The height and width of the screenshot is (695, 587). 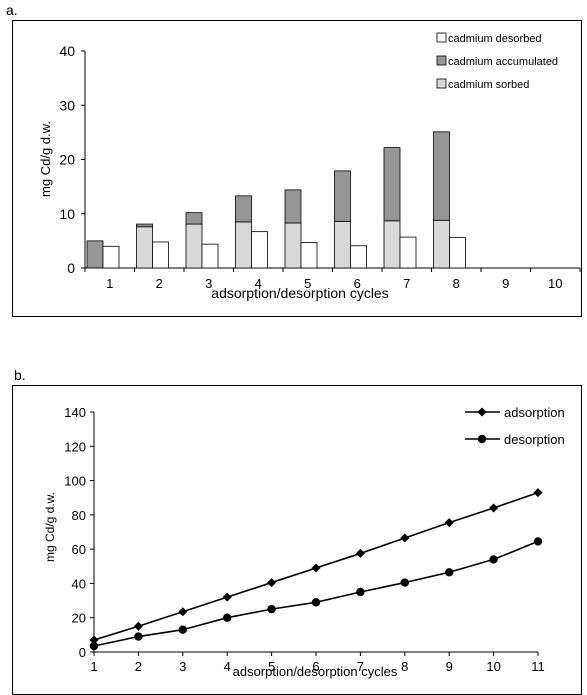 What do you see at coordinates (503, 62) in the screenshot?
I see `chart-a-legend-label: cadmium accumulated` at bounding box center [503, 62].